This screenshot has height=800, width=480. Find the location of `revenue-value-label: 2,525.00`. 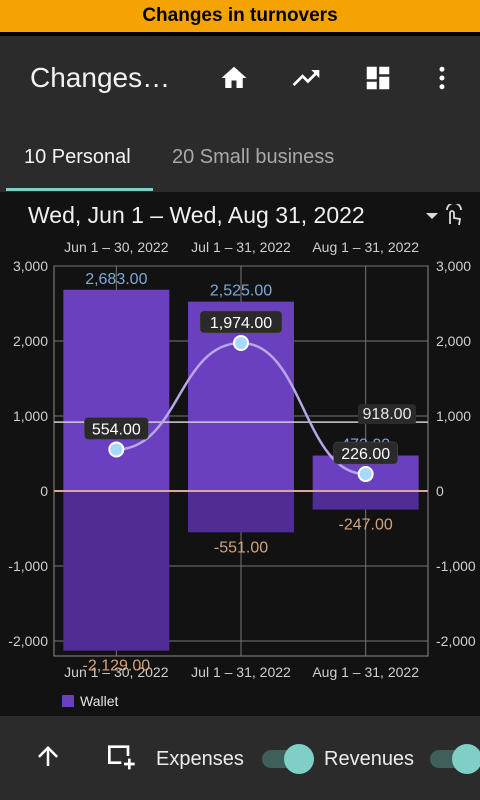

revenue-value-label: 2,525.00 is located at coordinates (241, 291).